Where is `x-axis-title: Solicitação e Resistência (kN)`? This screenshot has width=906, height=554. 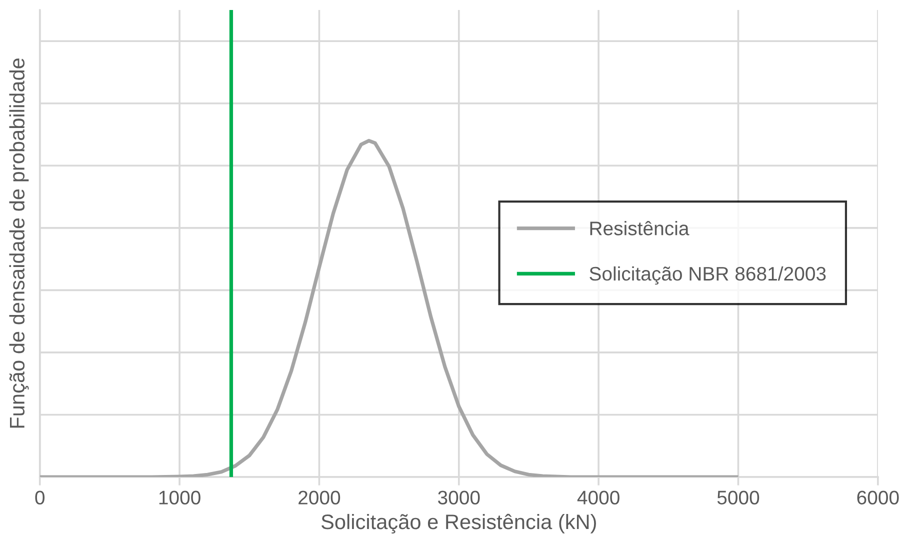 x-axis-title: Solicitação e Resistência (kN) is located at coordinates (458, 524).